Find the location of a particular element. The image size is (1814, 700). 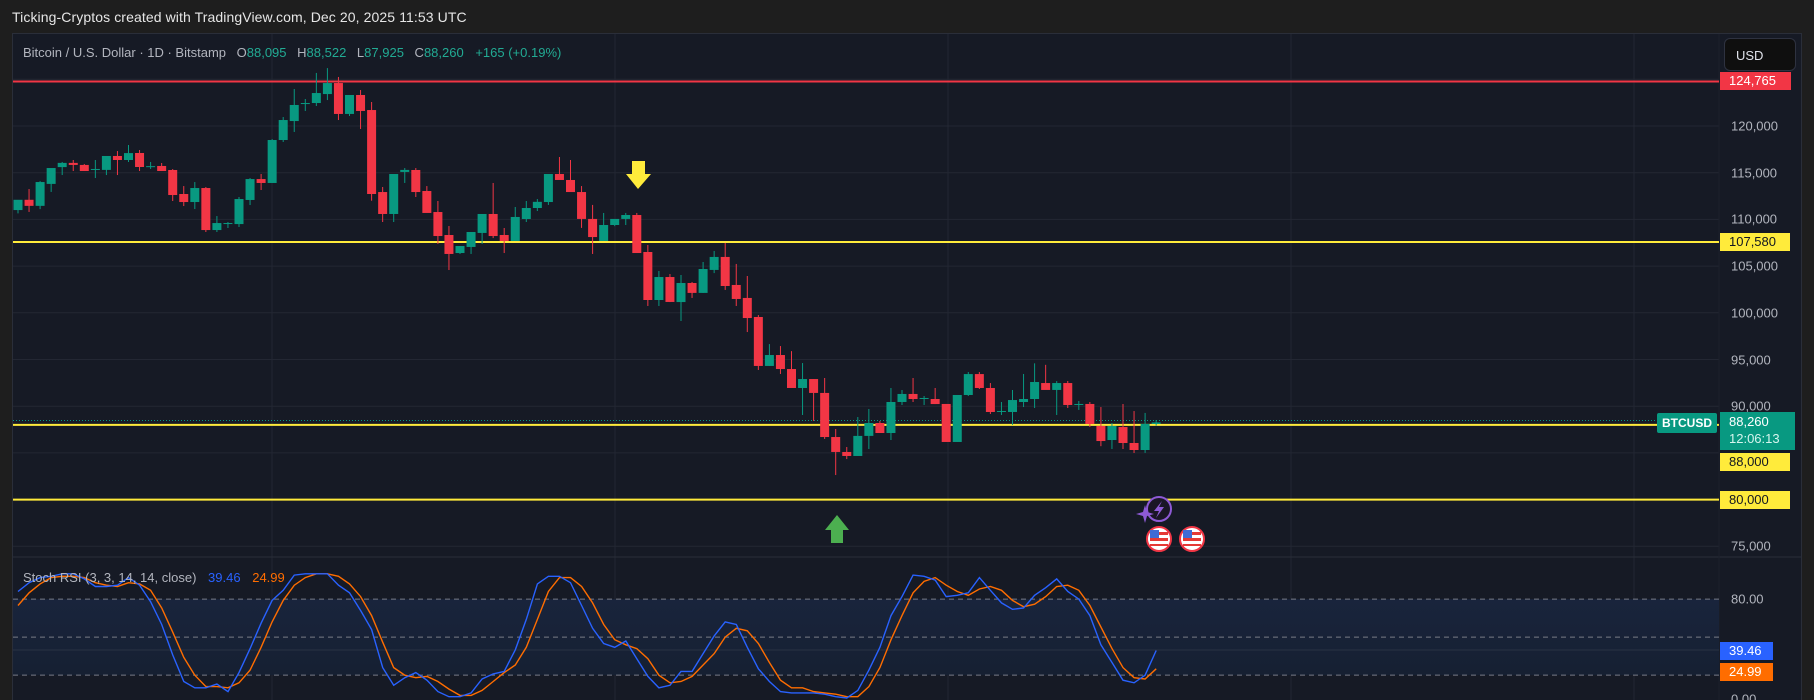

low-label: L is located at coordinates (360, 52).